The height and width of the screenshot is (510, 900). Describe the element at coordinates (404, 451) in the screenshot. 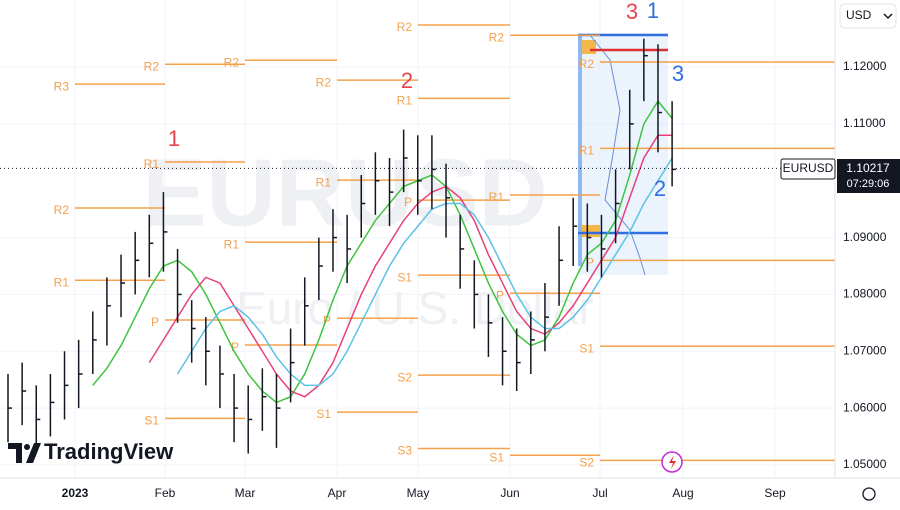

I see `pivot-label: S3` at that location.